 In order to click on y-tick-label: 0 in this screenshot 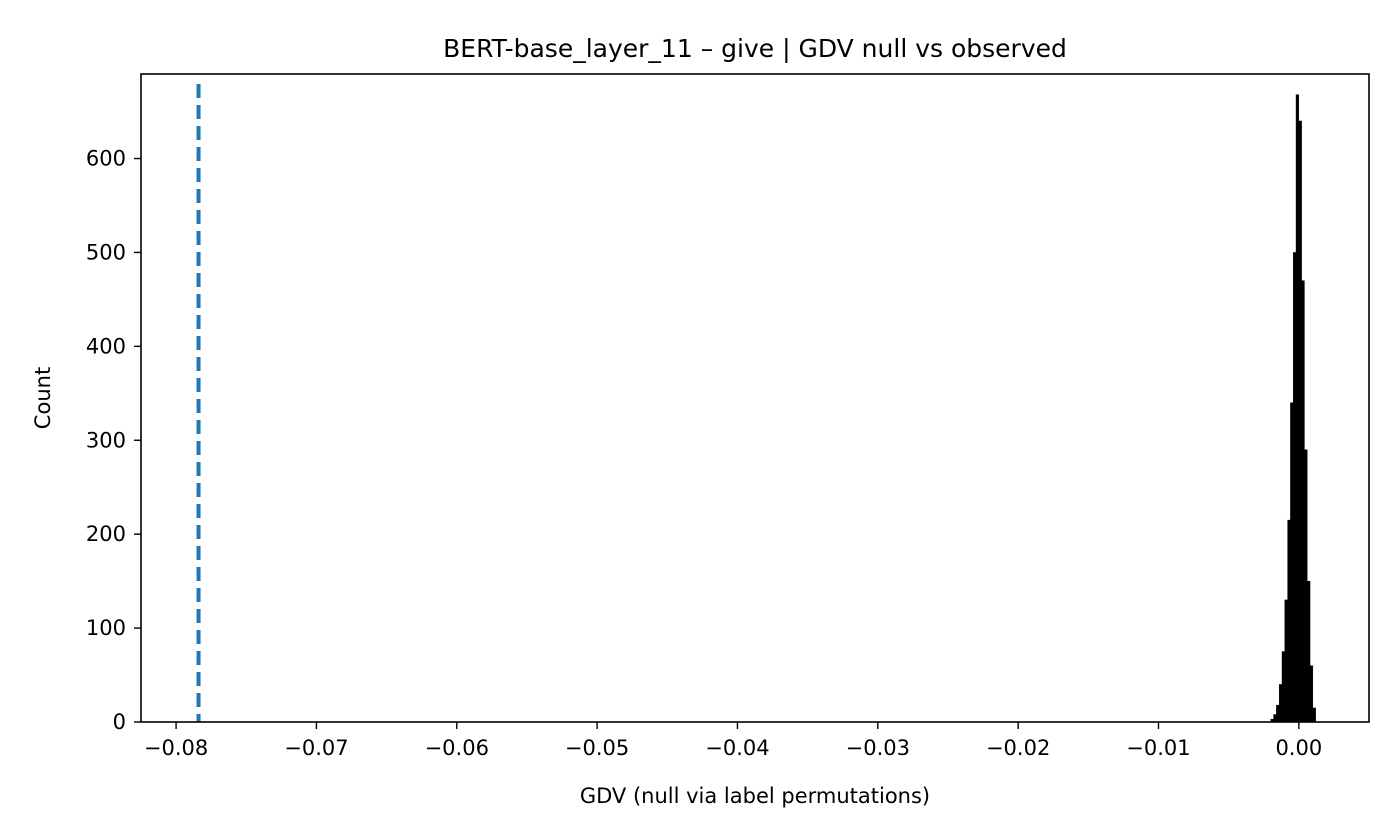, I will do `click(119, 722)`.